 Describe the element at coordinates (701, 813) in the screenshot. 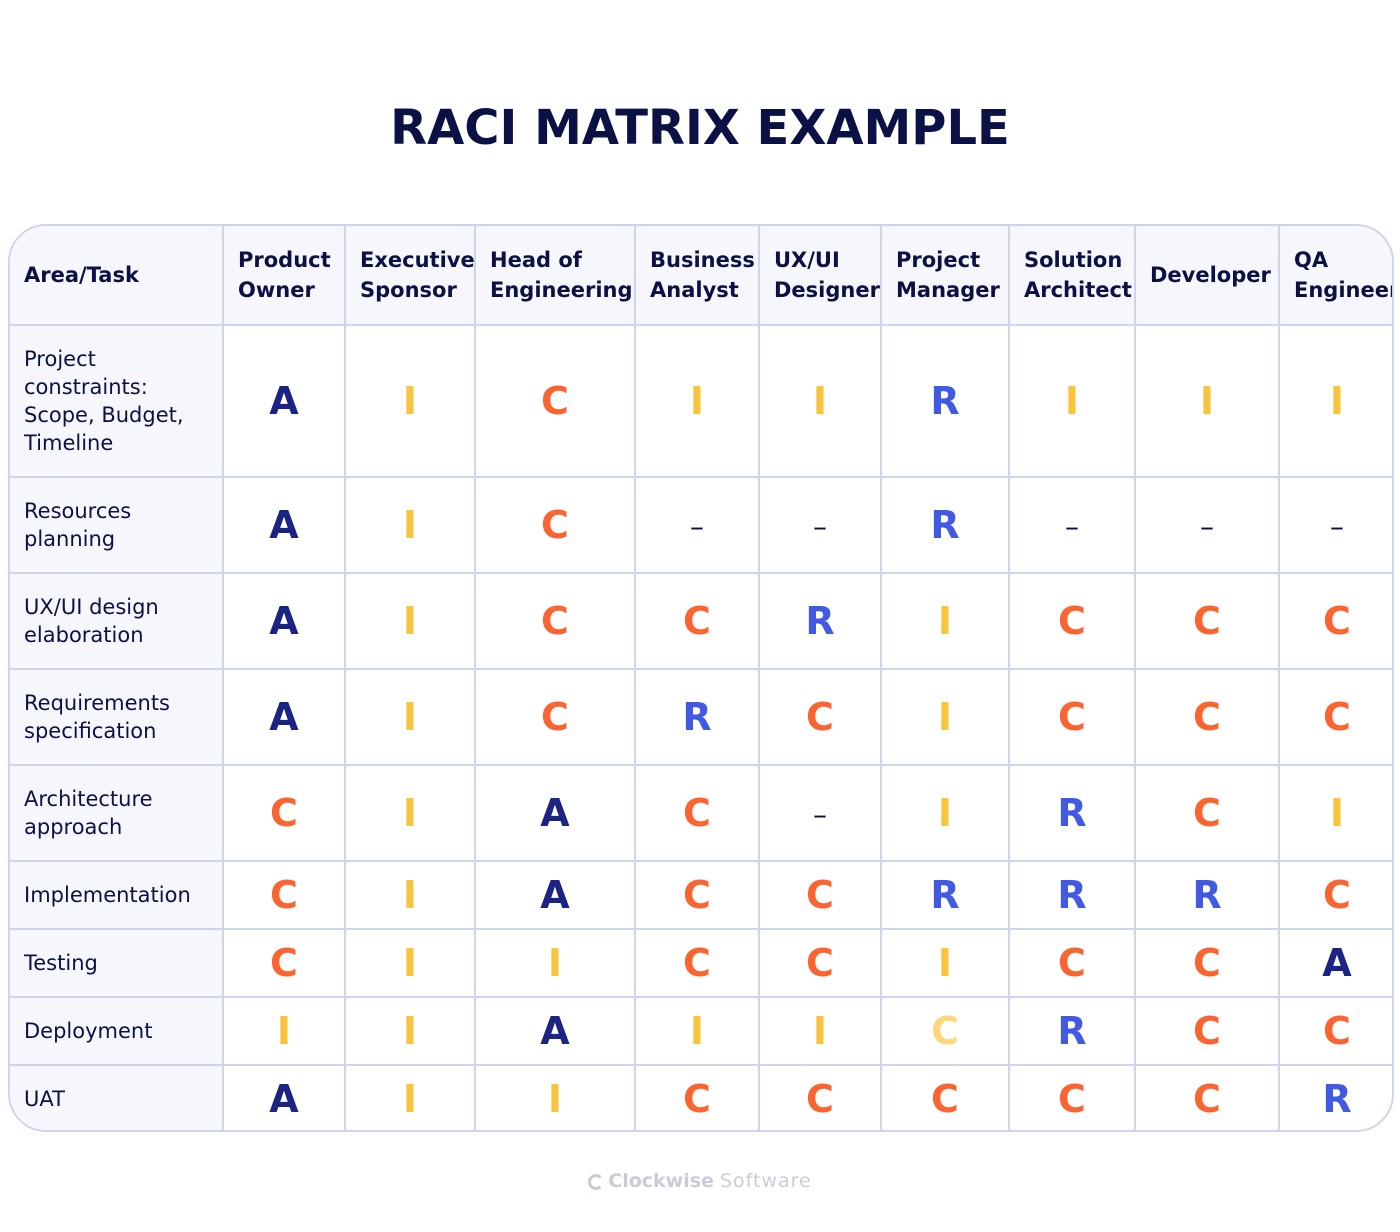

I see `table-row: Architecture approach C I A C – I R C I` at that location.